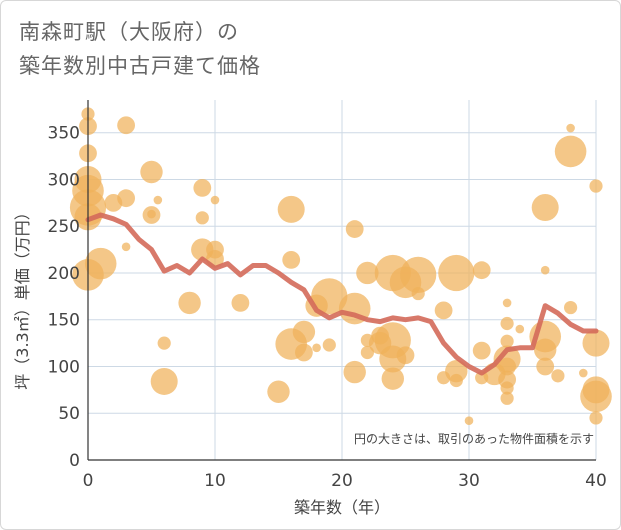  I want to click on y-tick-label: 200, so click(64, 274).